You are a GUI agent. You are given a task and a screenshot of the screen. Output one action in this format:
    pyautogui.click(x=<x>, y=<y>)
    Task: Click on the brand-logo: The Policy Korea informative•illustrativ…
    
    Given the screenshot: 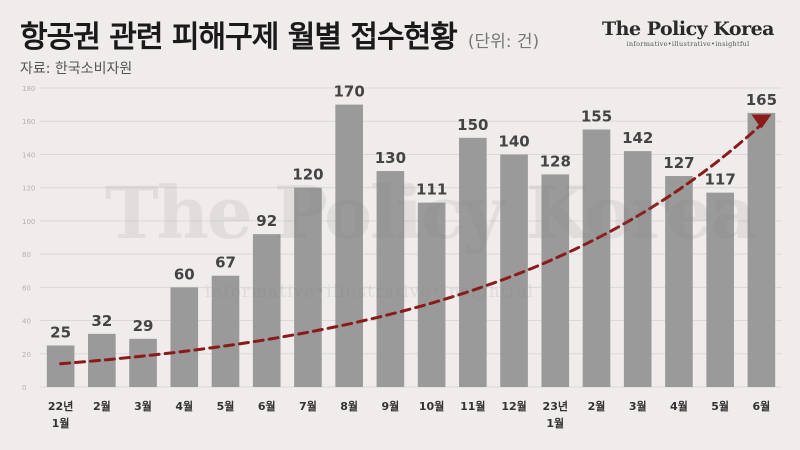 What is the action you would take?
    pyautogui.click(x=688, y=33)
    